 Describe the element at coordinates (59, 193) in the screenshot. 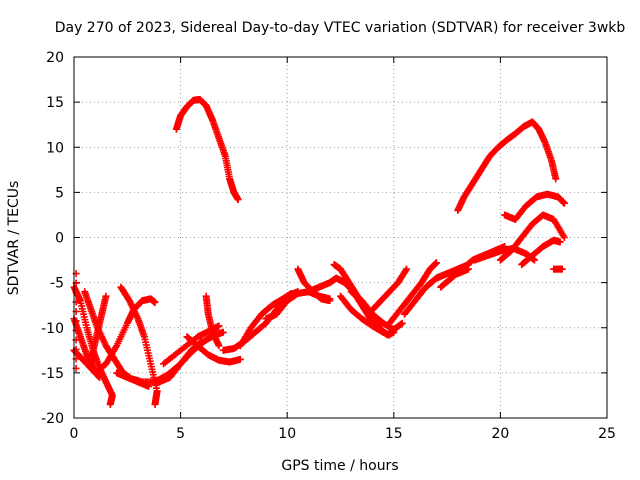

I see `y-tick-label: 5` at that location.